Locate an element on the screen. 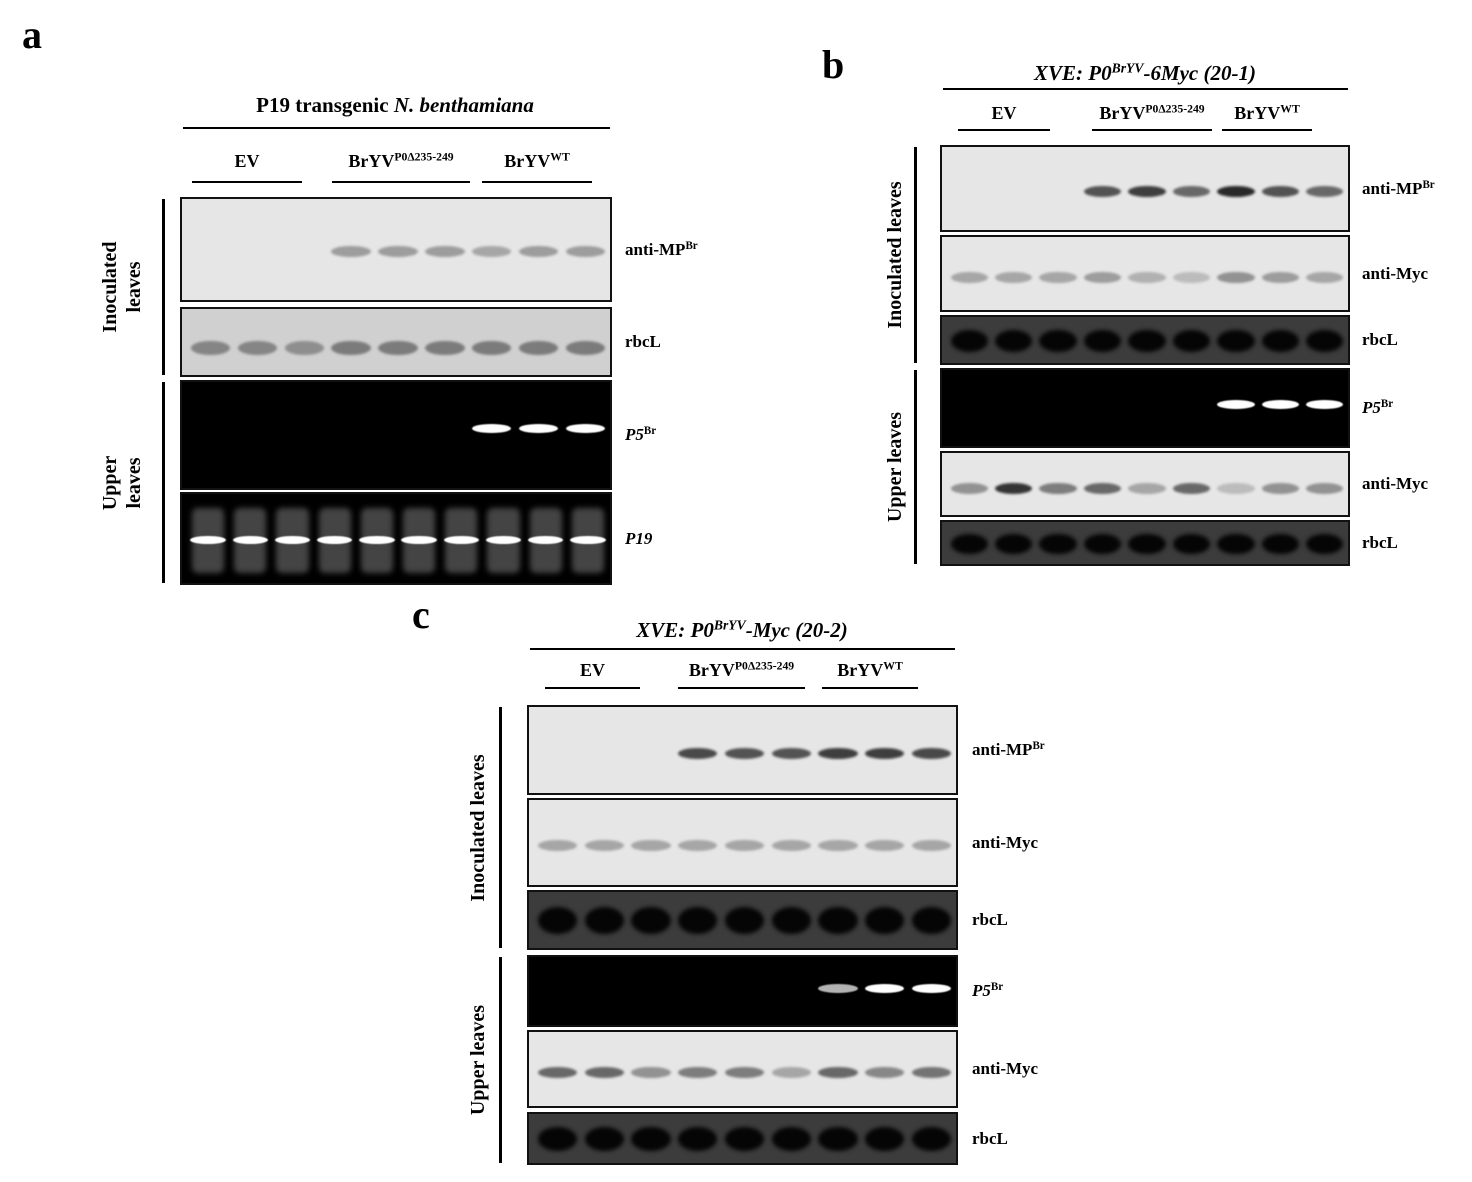  group-label: BrYVWT is located at coordinates (869, 670).